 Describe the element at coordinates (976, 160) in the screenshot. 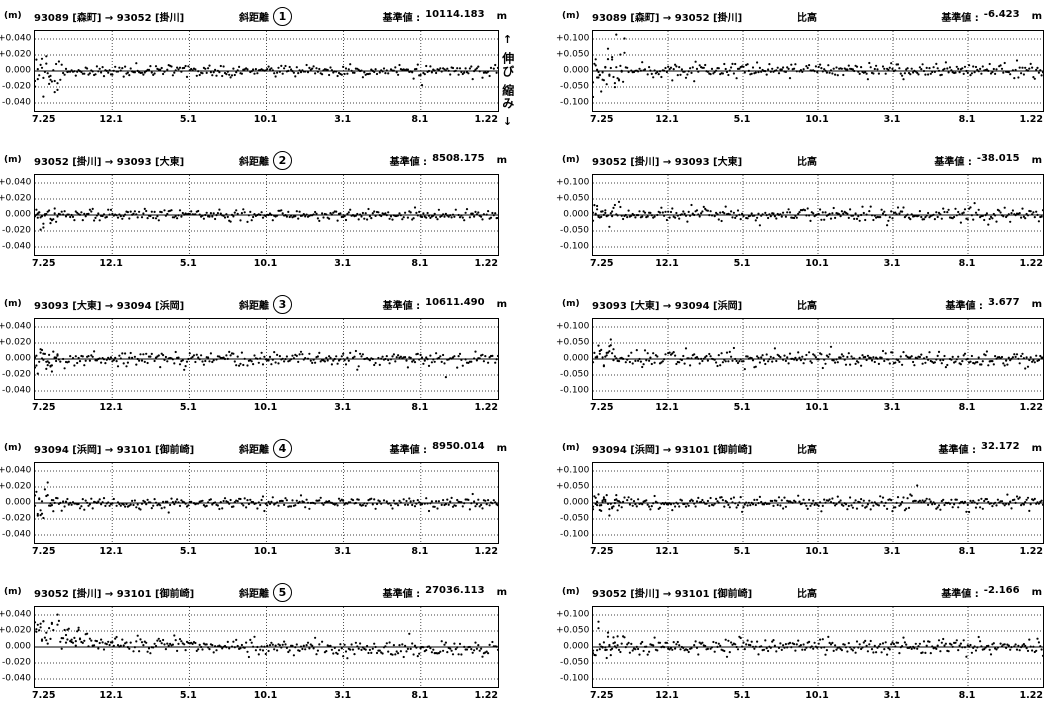

I see `baseline-group: 基準値 : -38.015` at that location.